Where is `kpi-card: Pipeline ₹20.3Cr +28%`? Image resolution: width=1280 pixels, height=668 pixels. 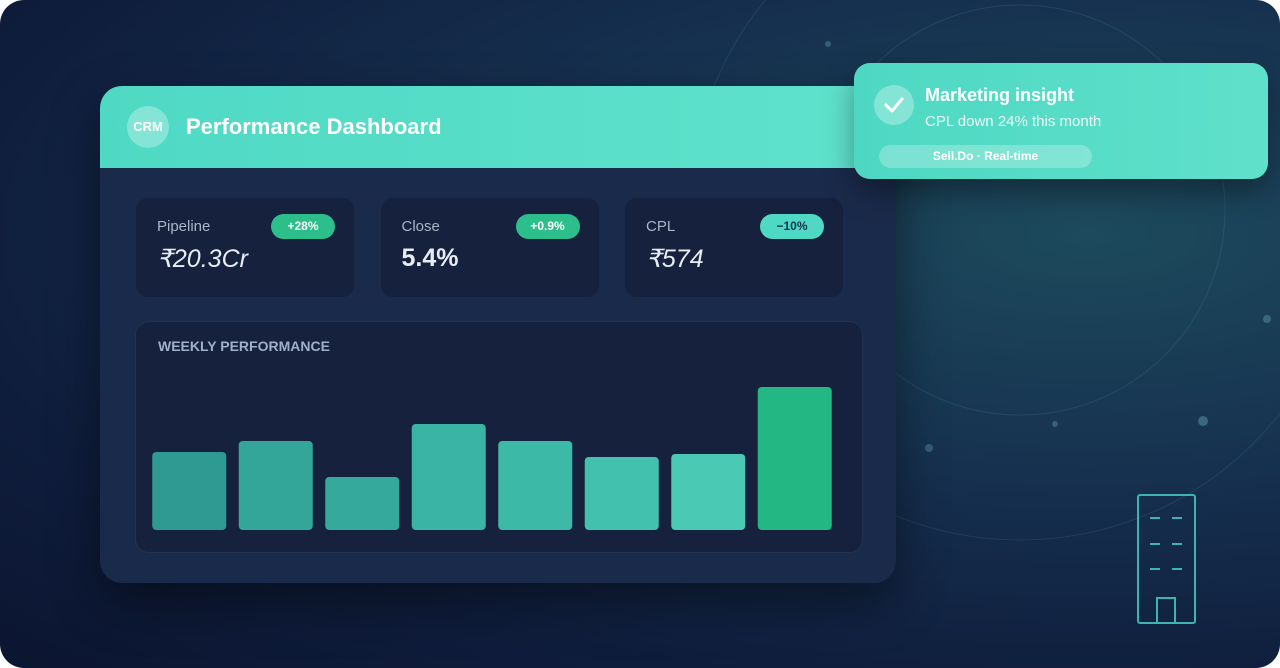
kpi-card: Pipeline ₹20.3Cr +28% is located at coordinates (245, 247).